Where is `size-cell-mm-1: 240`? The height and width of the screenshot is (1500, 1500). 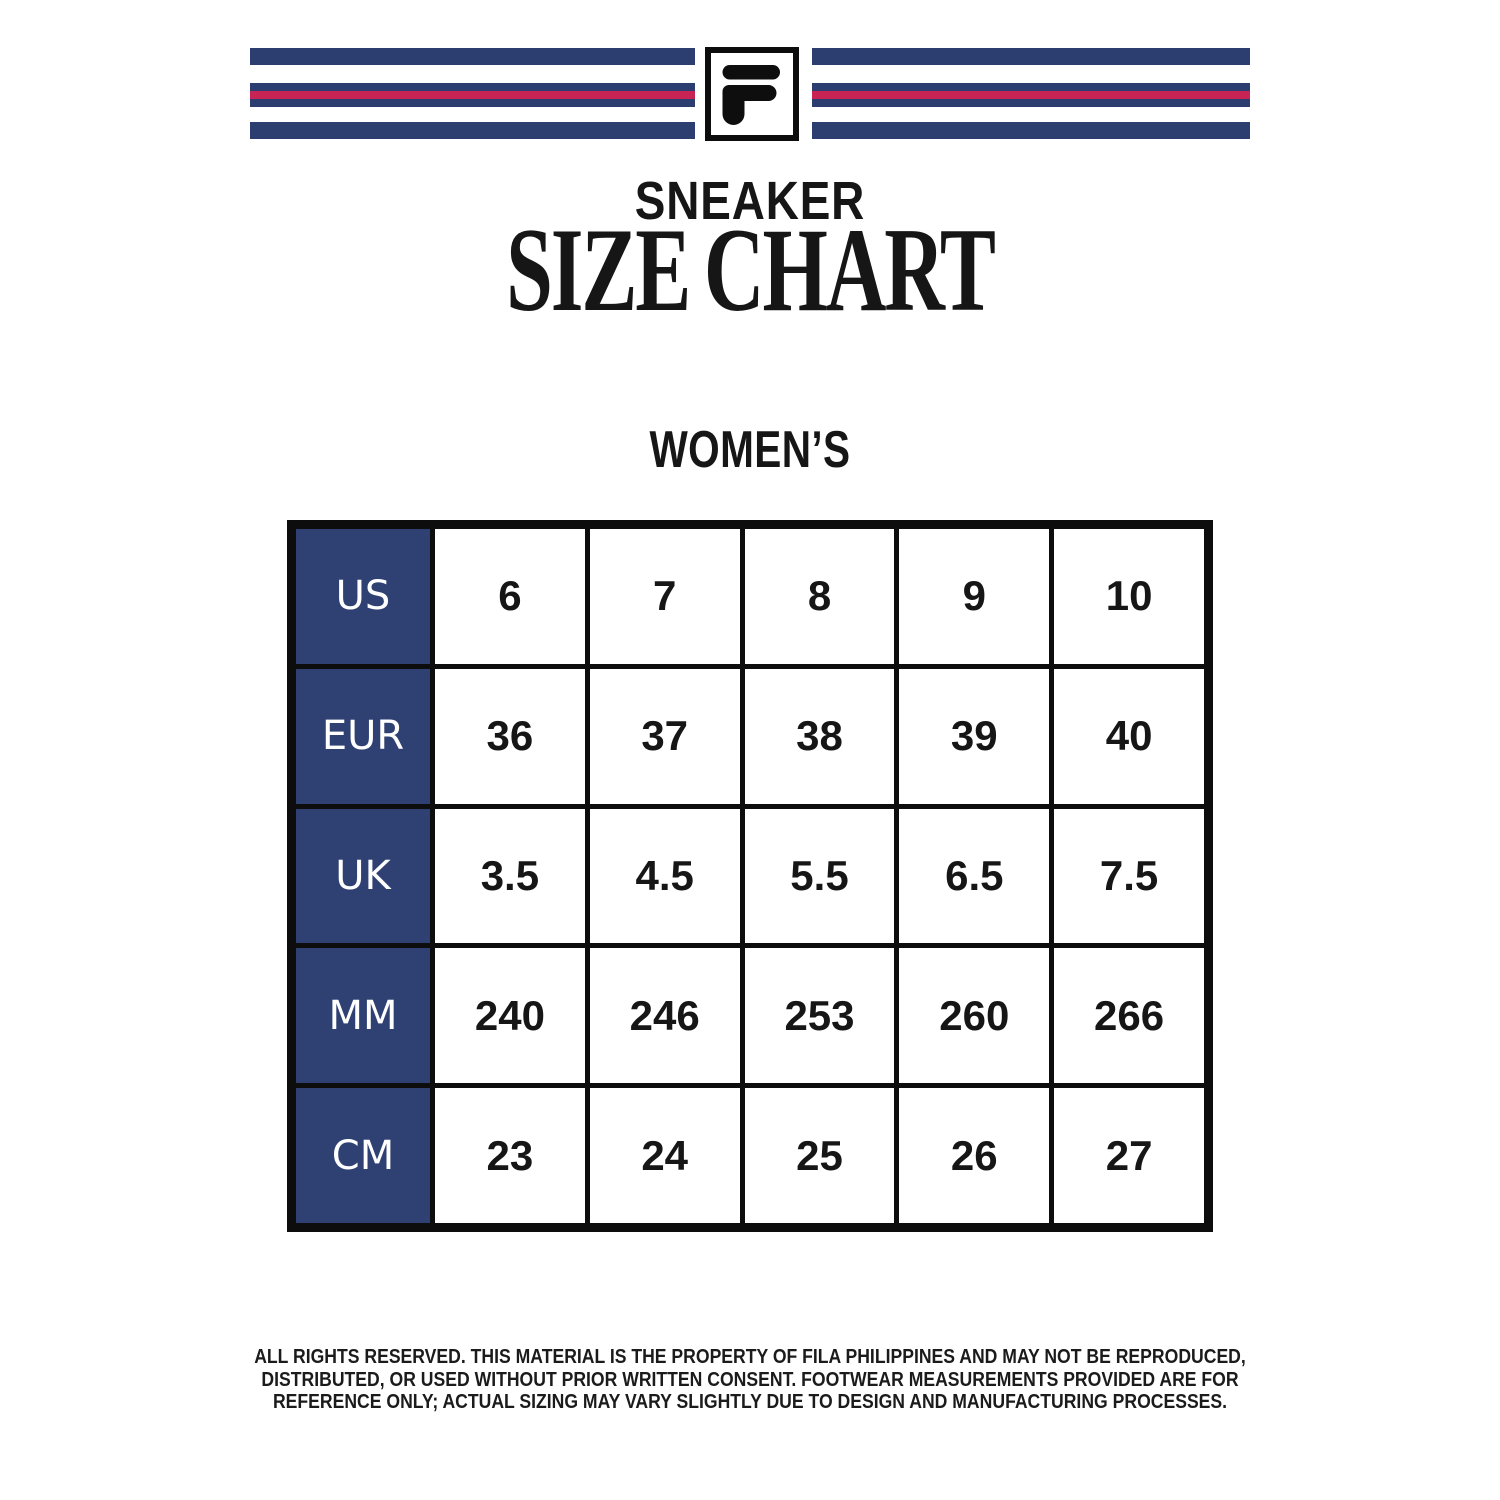
size-cell-mm-1: 240 is located at coordinates (510, 1016).